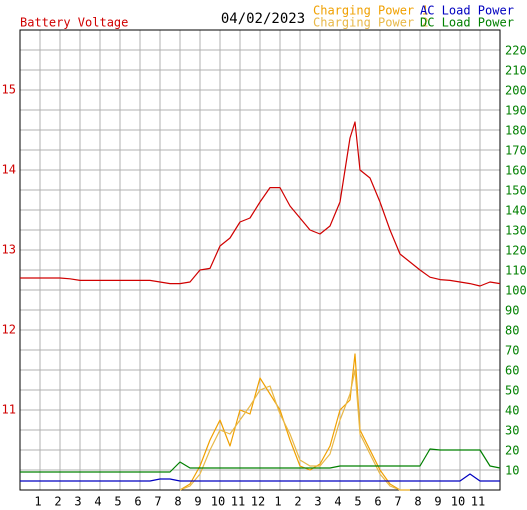  I want to click on y2-tick-label: 10, so click(512, 471).